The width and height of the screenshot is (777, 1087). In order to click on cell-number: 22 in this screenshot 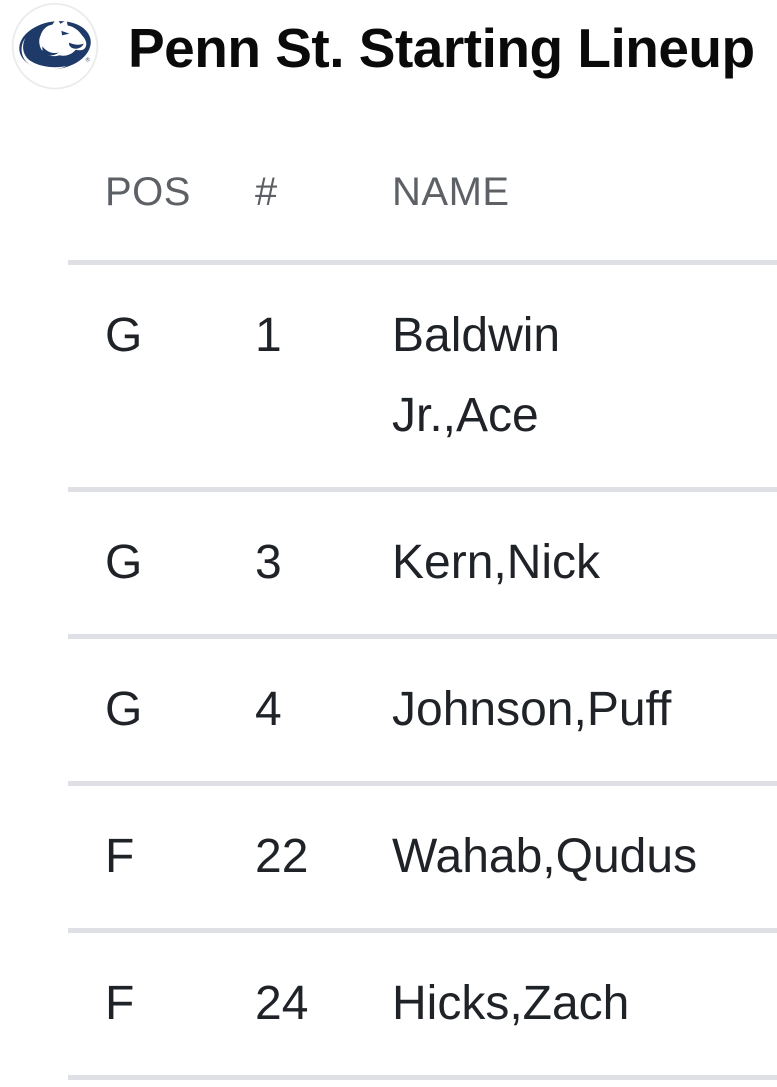, I will do `click(282, 856)`.